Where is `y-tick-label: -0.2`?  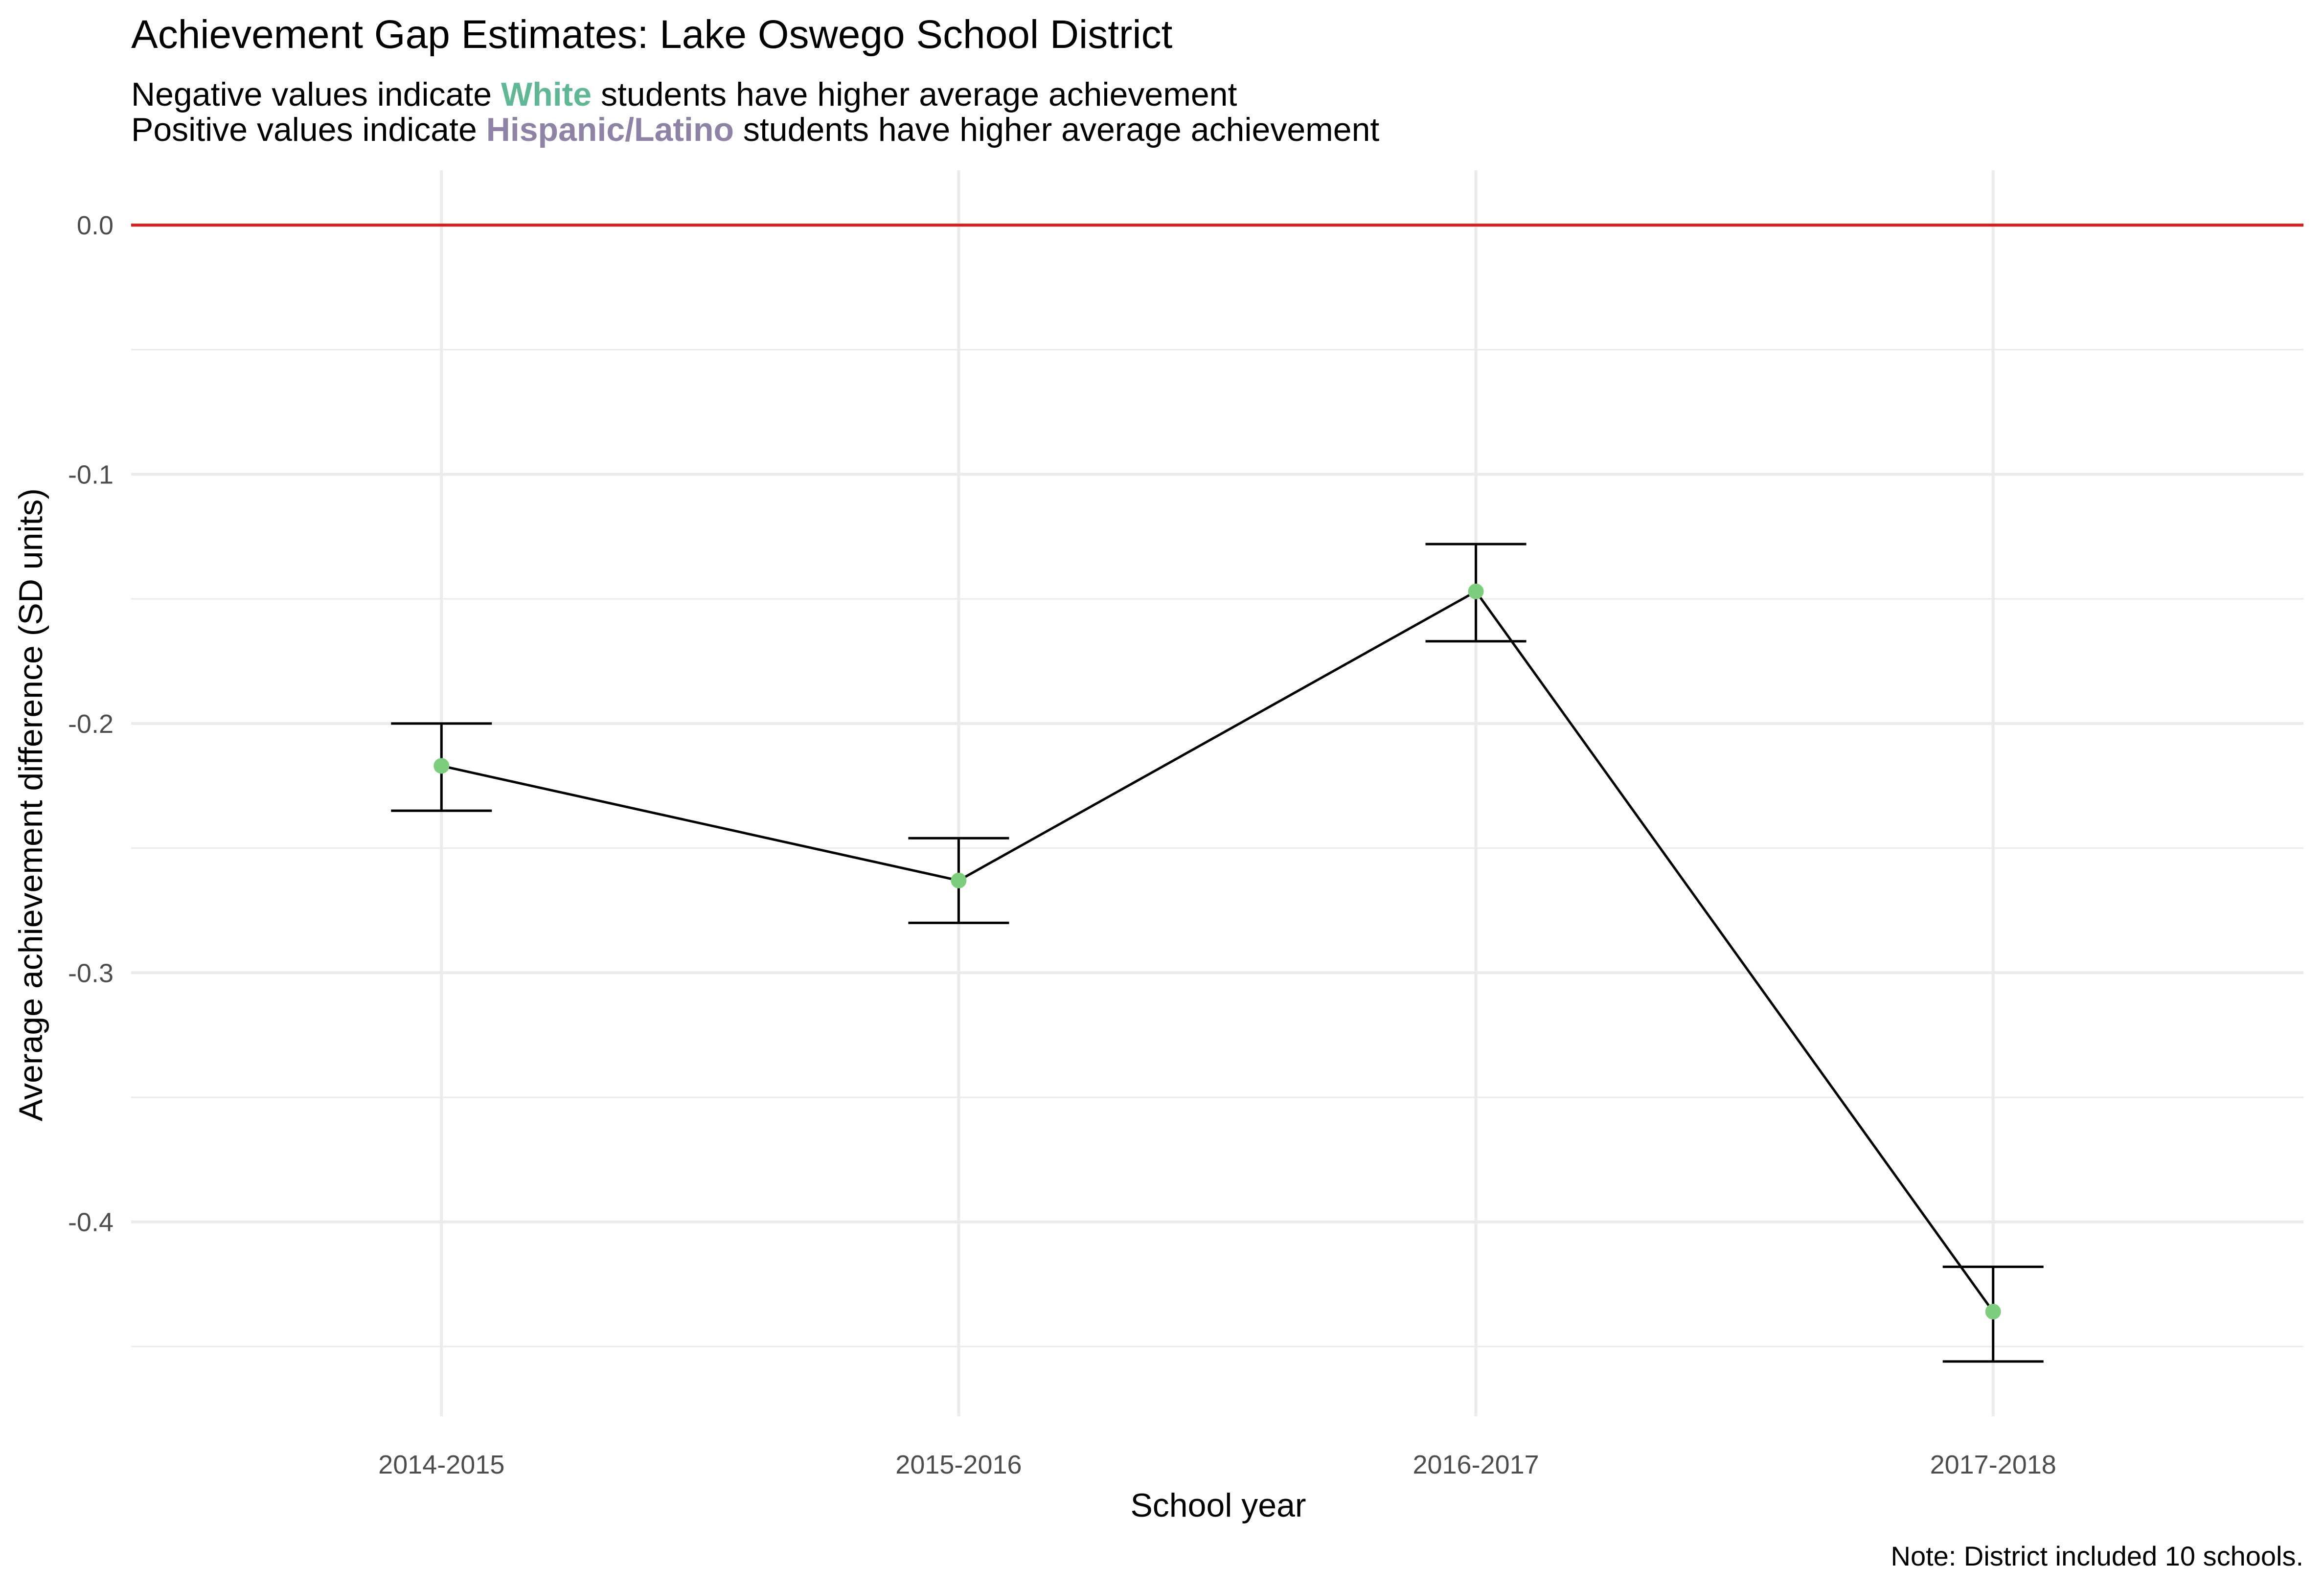
y-tick-label: -0.2 is located at coordinates (91, 724).